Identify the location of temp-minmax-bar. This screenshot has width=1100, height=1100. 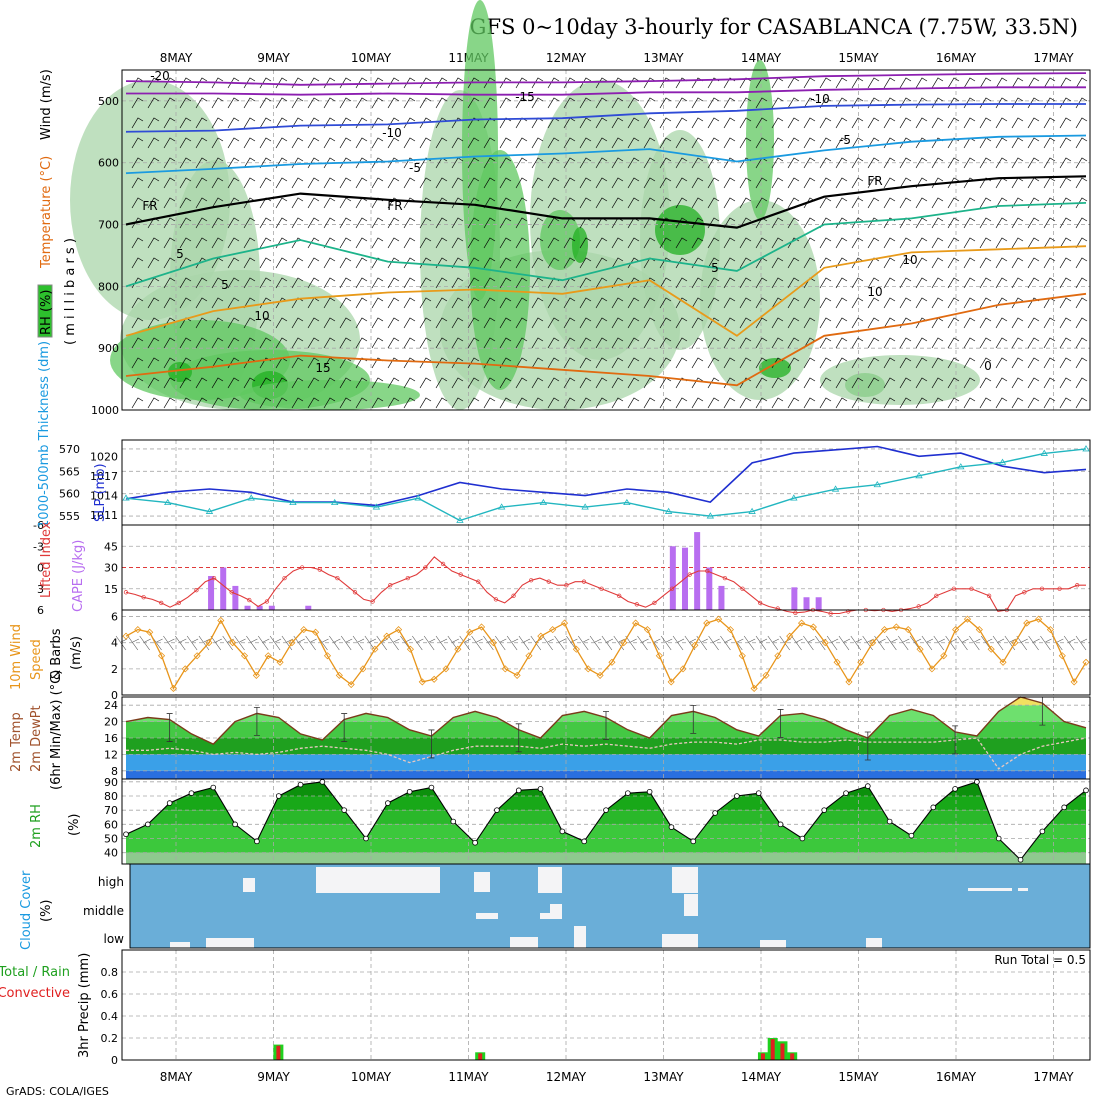
(169, 727).